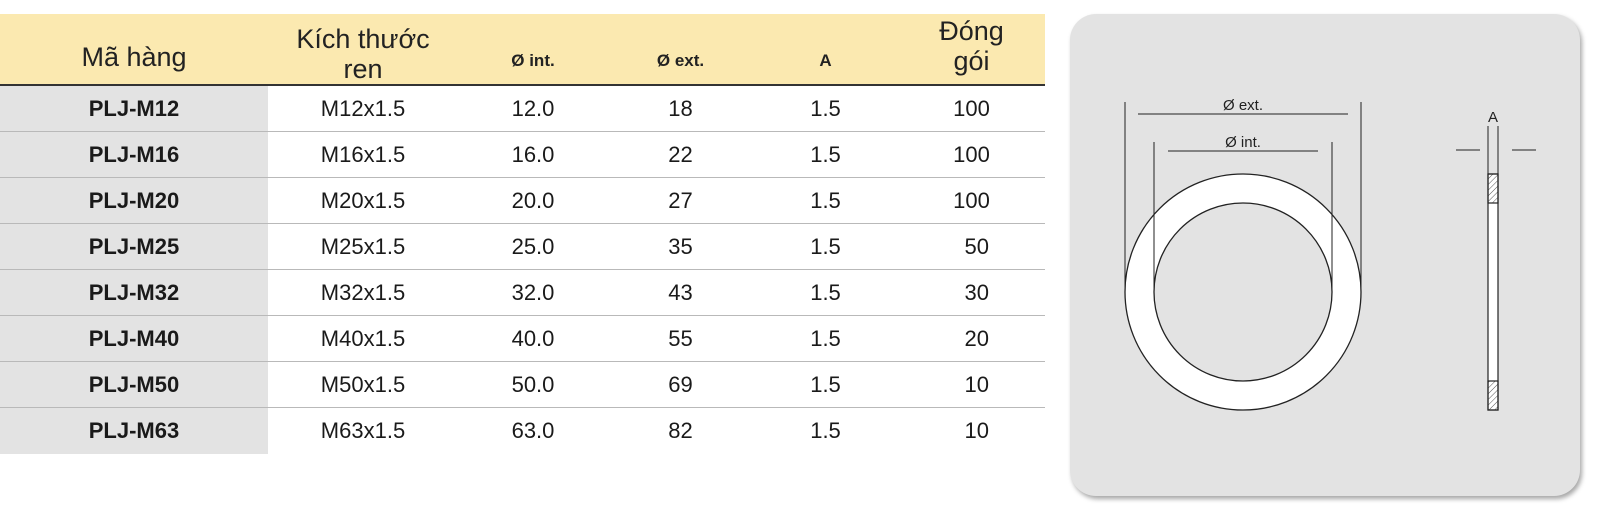  What do you see at coordinates (533, 154) in the screenshot?
I see `cell-inner-diameter: 16.0` at bounding box center [533, 154].